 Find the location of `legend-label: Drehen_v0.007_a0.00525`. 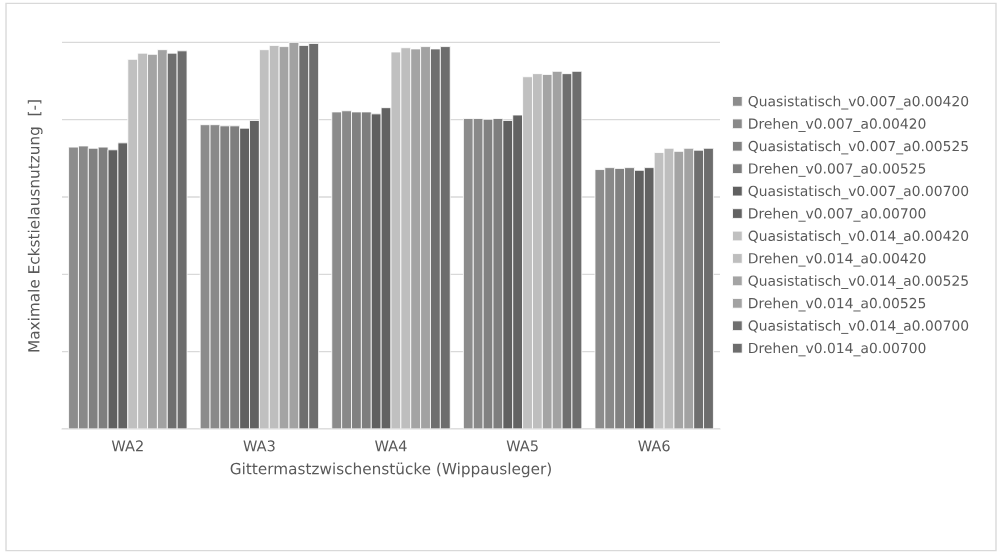

legend-label: Drehen_v0.007_a0.00525 is located at coordinates (837, 169).